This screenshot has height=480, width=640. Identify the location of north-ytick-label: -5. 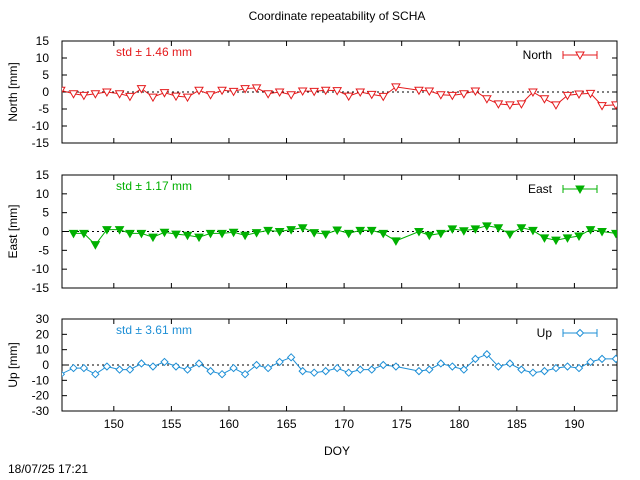
(43, 109).